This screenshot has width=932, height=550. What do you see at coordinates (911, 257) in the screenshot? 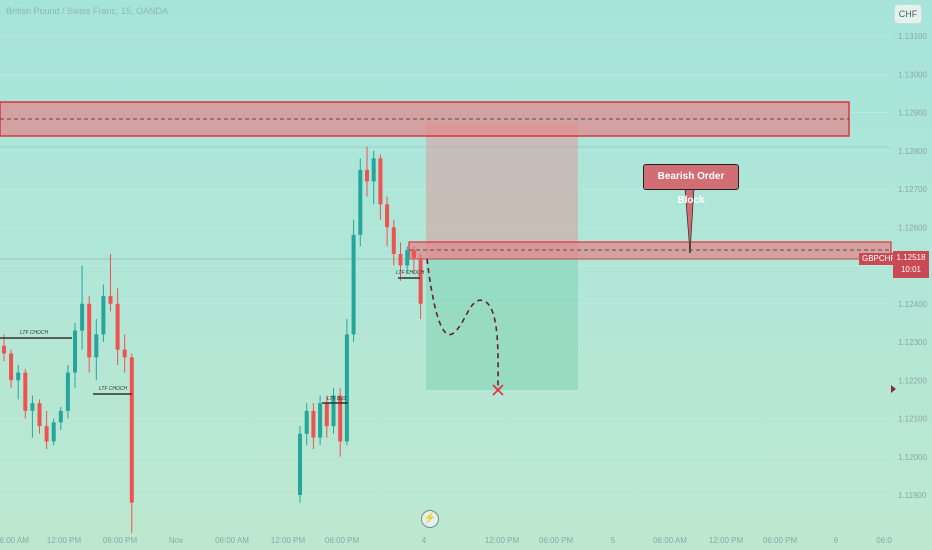
I see `last-price-value: 1.12518` at bounding box center [911, 257].